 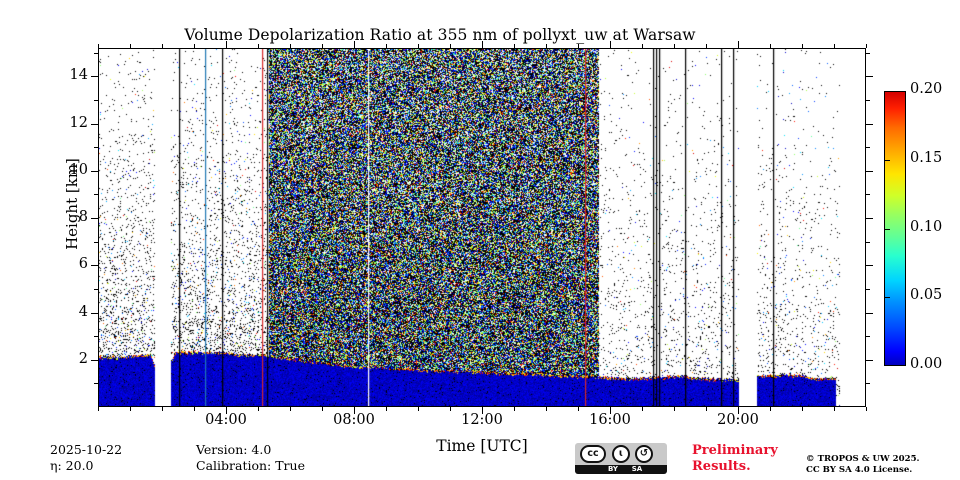 What do you see at coordinates (621, 469) in the screenshot?
I see `cc-badge-bottom-bar` at bounding box center [621, 469].